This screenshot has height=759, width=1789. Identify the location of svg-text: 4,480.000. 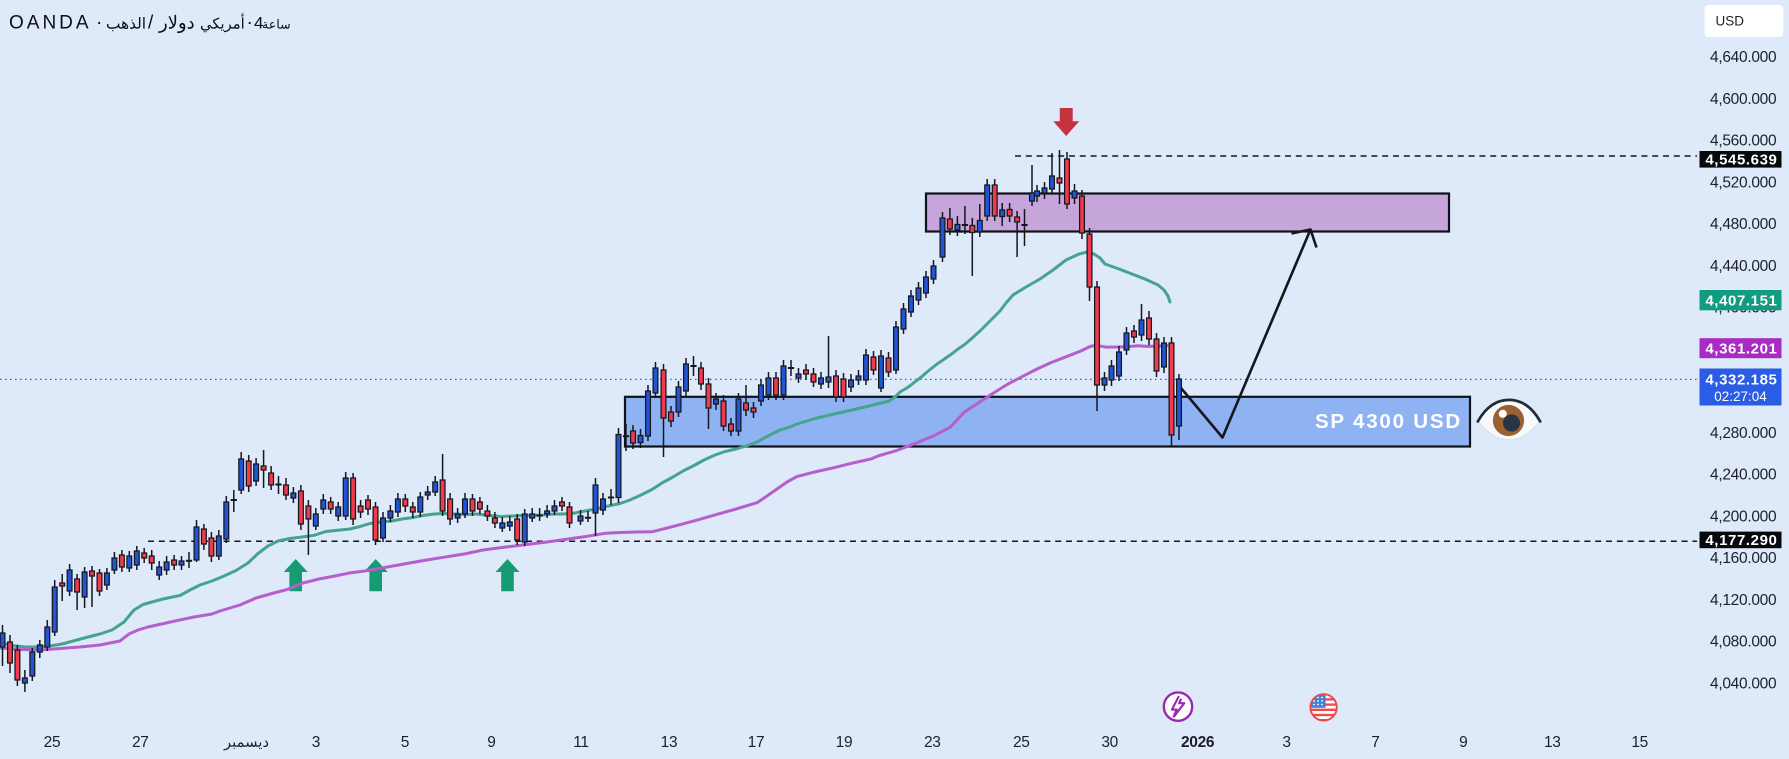
(1743, 224).